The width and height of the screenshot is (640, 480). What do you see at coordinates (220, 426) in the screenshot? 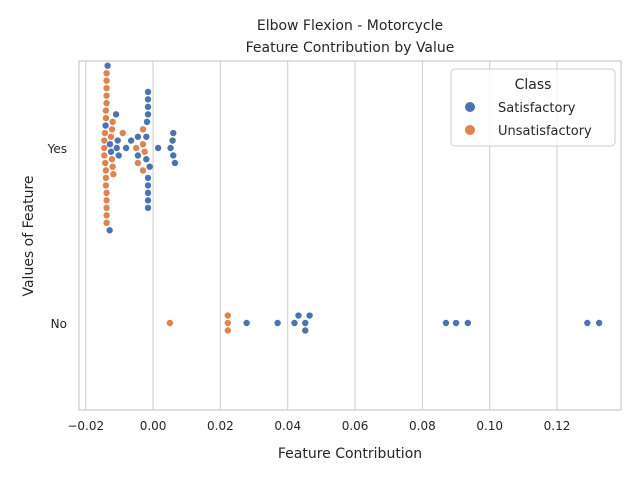
I see `x-tick-label: 0.02` at bounding box center [220, 426].